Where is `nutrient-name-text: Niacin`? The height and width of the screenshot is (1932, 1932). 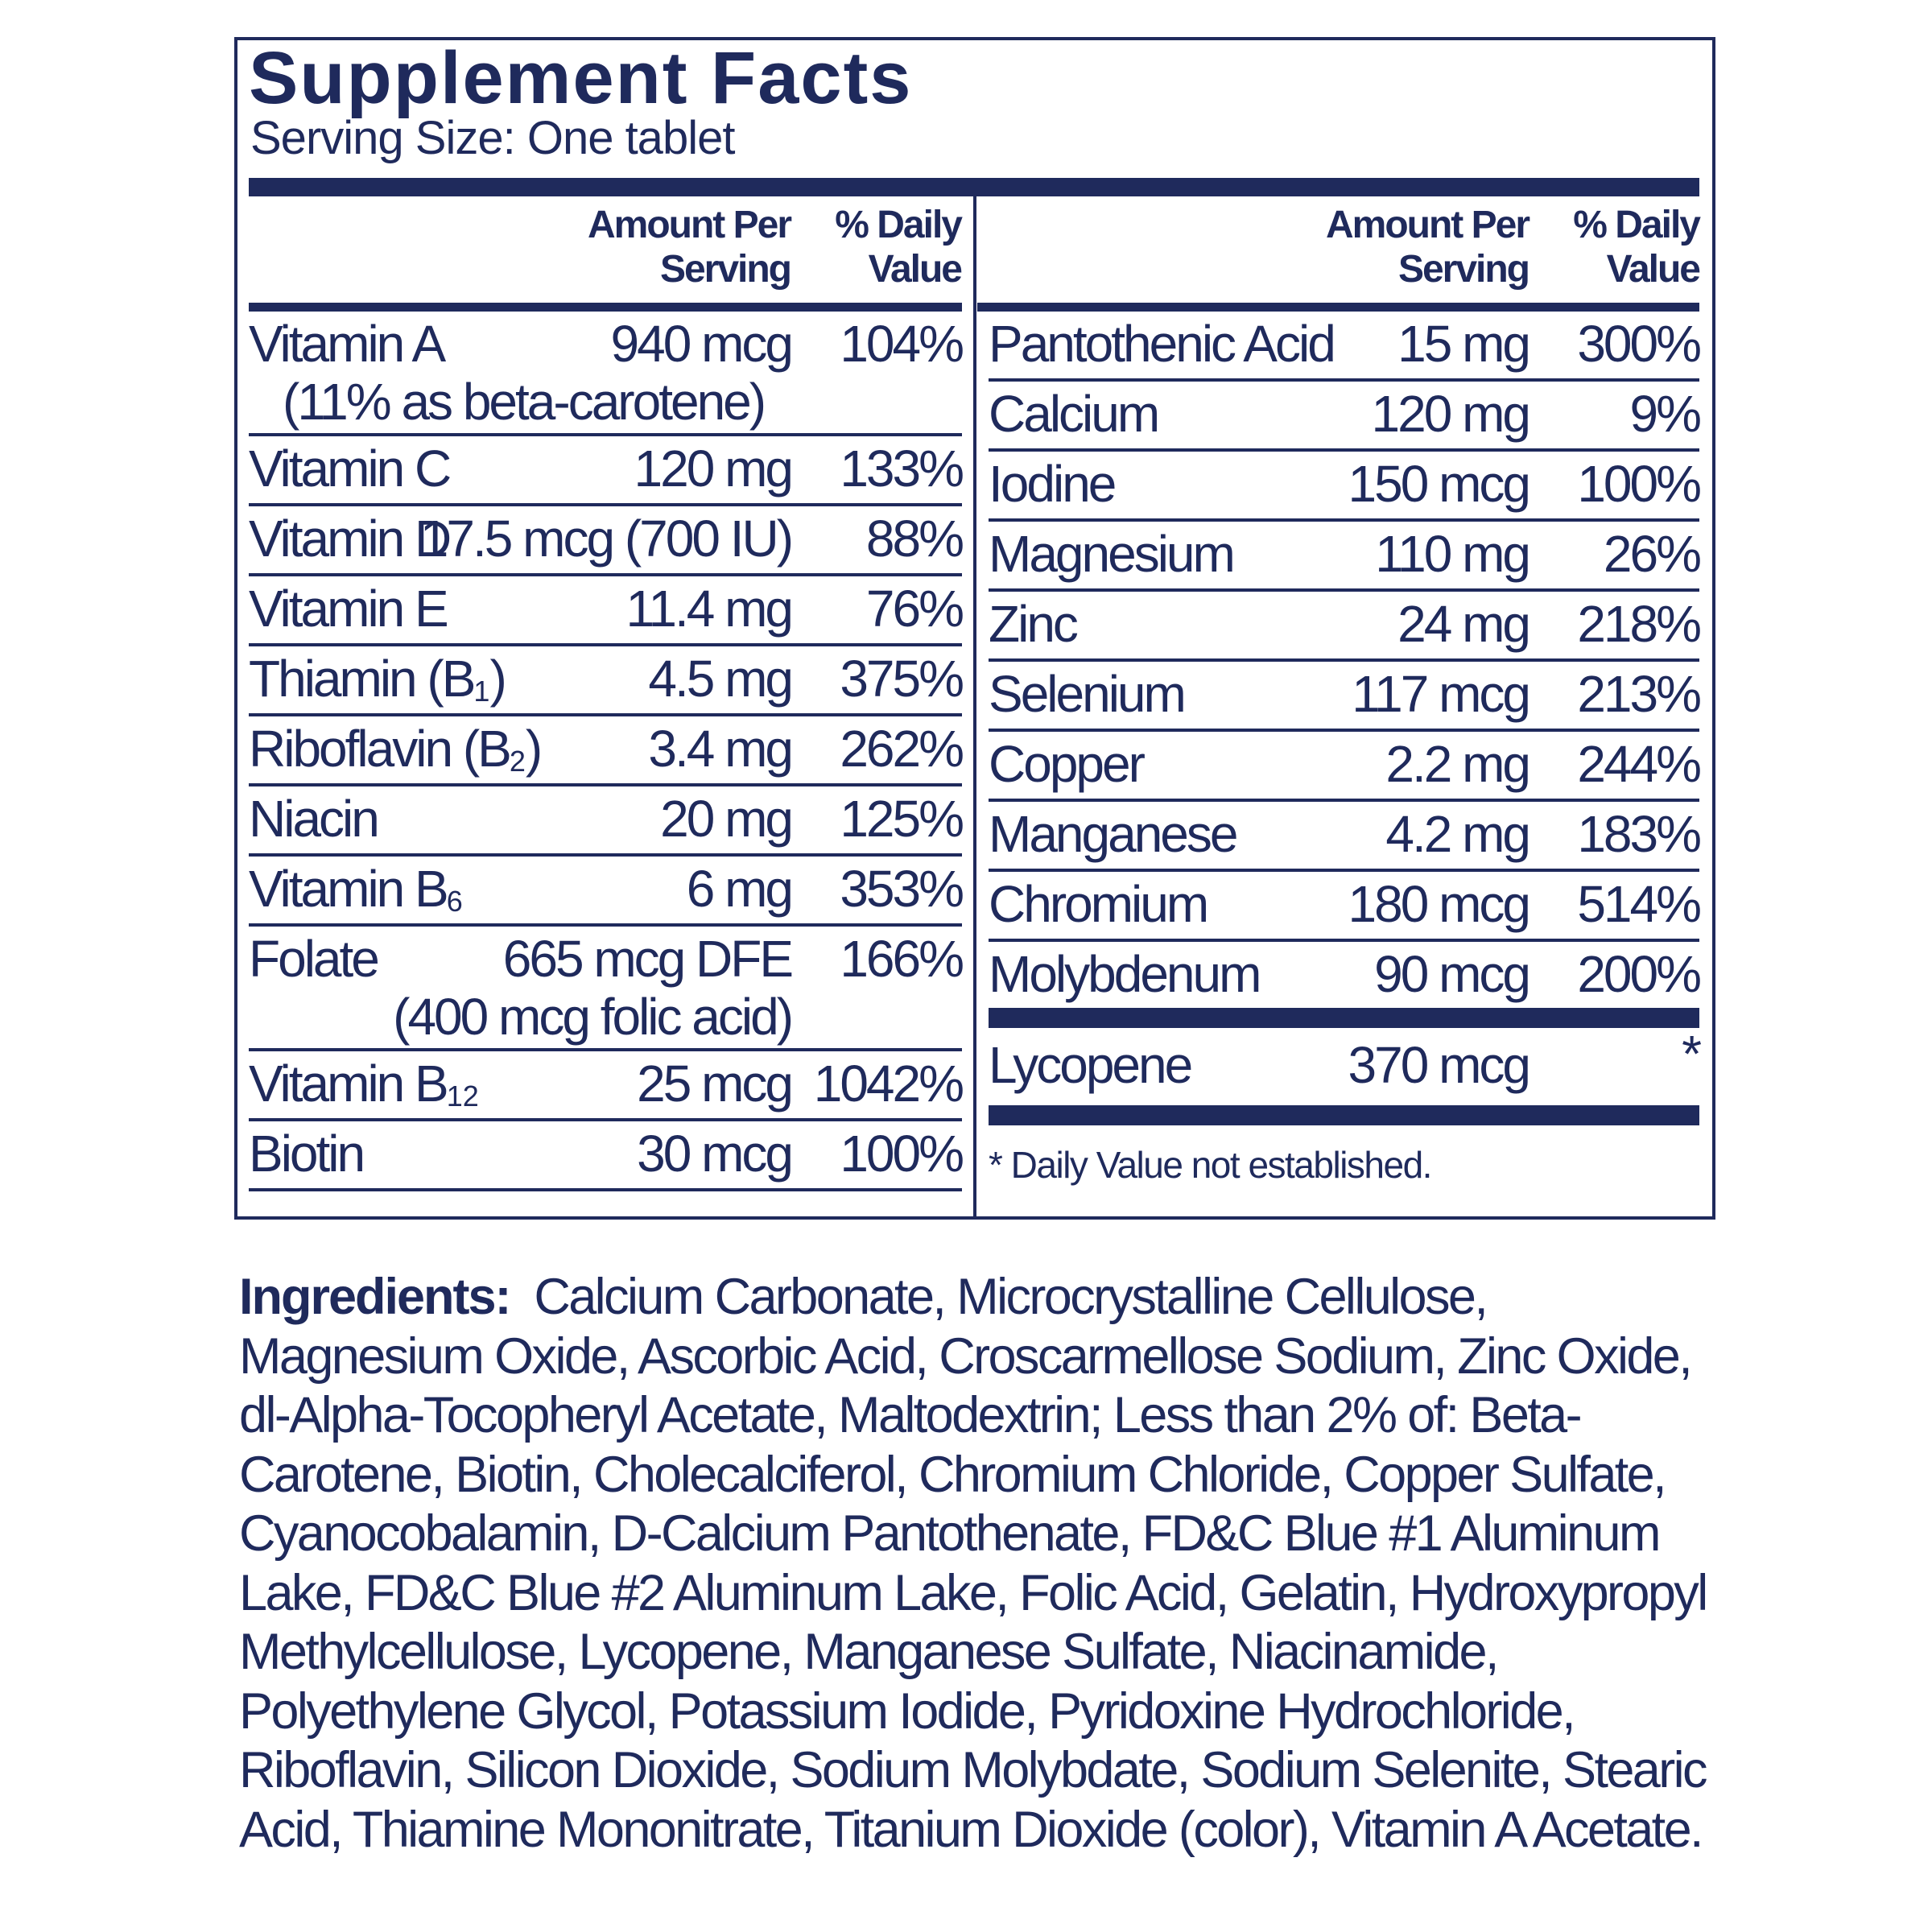 nutrient-name-text: Niacin is located at coordinates (314, 819).